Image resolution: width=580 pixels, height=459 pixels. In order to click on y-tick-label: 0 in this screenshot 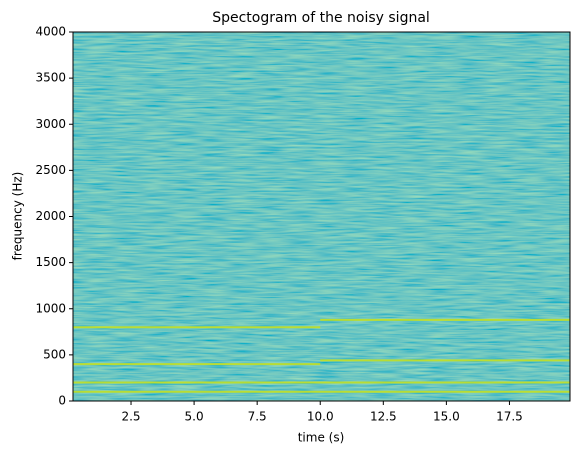, I will do `click(62, 401)`.